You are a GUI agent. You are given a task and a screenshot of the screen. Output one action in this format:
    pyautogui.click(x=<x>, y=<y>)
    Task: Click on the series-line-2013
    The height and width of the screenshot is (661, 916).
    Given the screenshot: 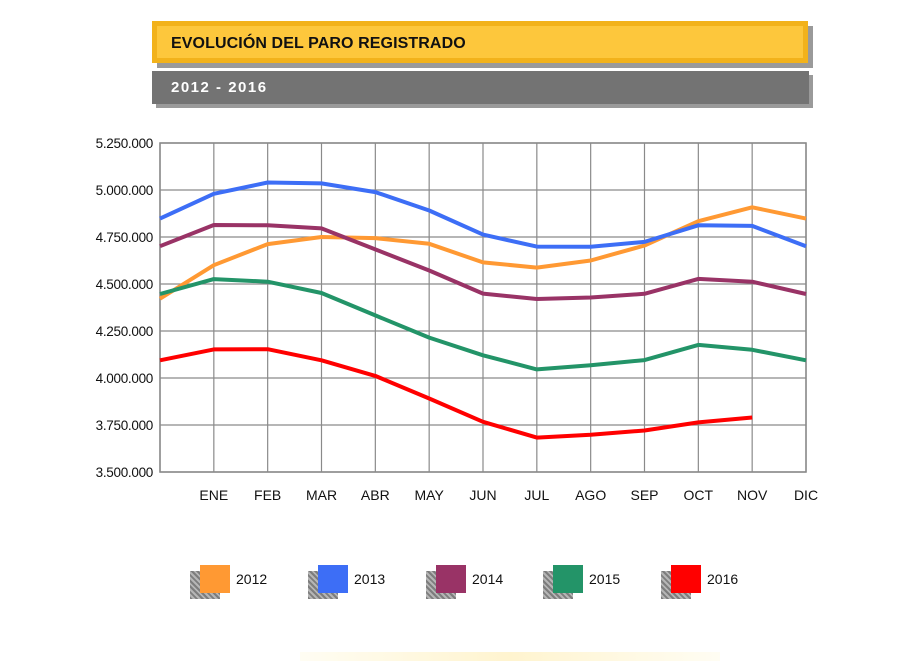 What is the action you would take?
    pyautogui.click(x=483, y=214)
    